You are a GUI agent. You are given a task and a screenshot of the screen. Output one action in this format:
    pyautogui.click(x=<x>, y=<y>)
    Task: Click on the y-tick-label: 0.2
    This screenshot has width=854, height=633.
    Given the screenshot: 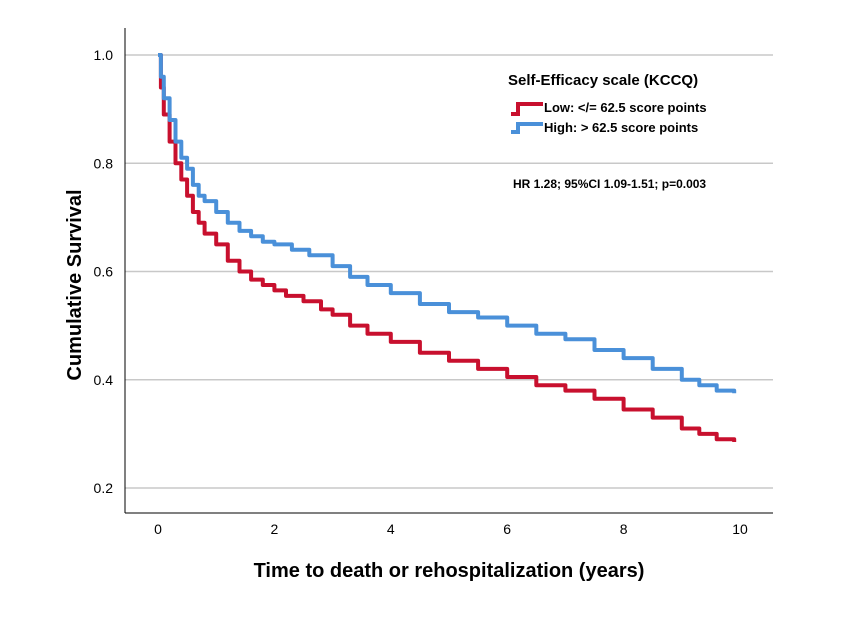 What is the action you would take?
    pyautogui.click(x=104, y=488)
    